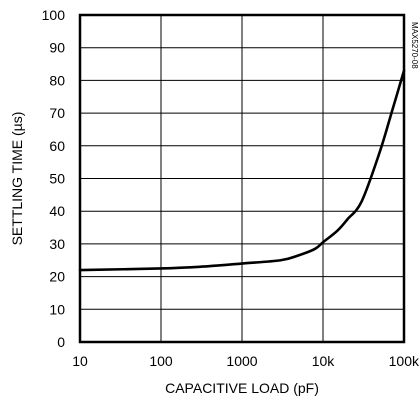 Image resolution: width=419 pixels, height=402 pixels. What do you see at coordinates (57, 80) in the screenshot?
I see `y-tick-label-8: 80` at bounding box center [57, 80].